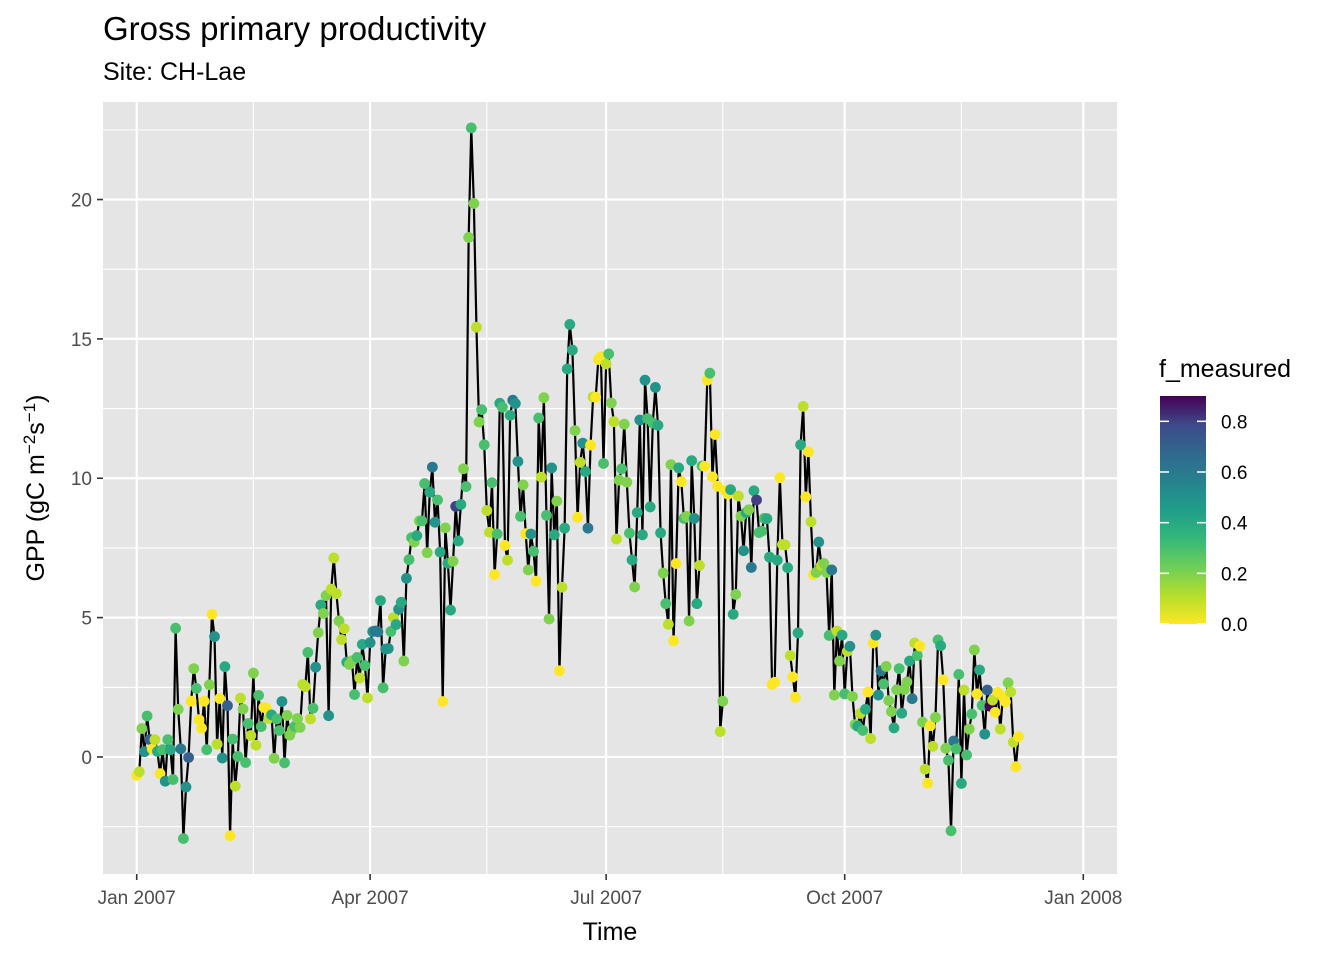 This screenshot has width=1344, height=960. What do you see at coordinates (86, 619) in the screenshot?
I see `y-tick-label: 5` at bounding box center [86, 619].